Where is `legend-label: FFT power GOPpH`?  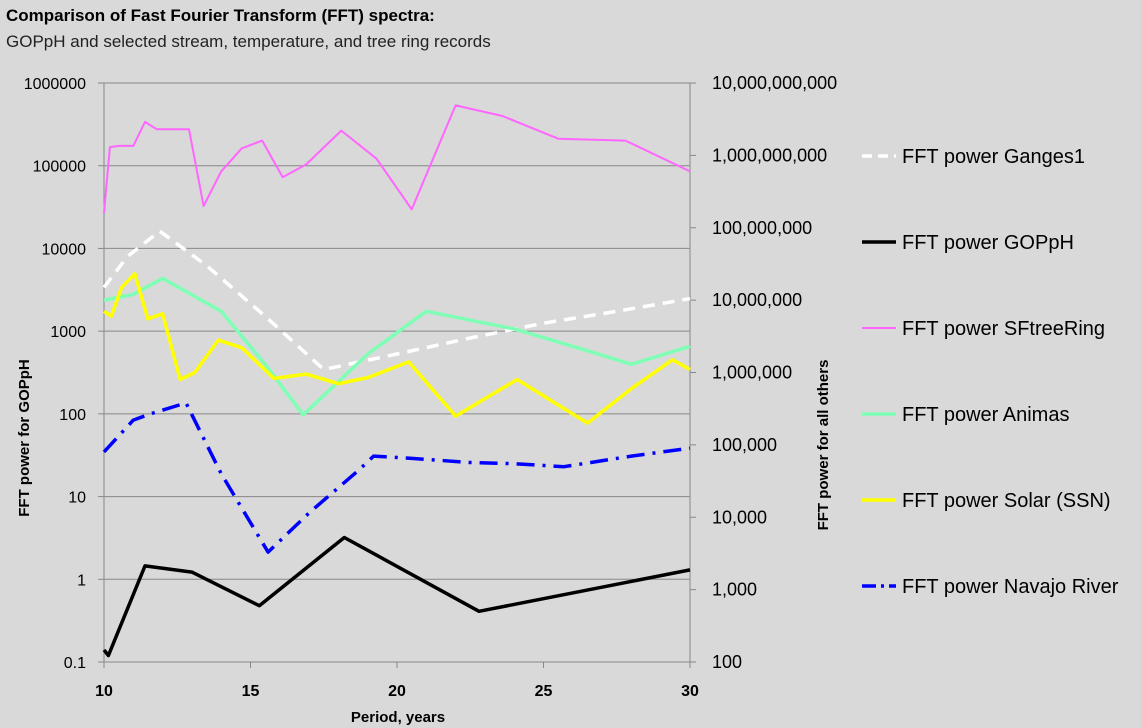
legend-label: FFT power GOPpH is located at coordinates (988, 243).